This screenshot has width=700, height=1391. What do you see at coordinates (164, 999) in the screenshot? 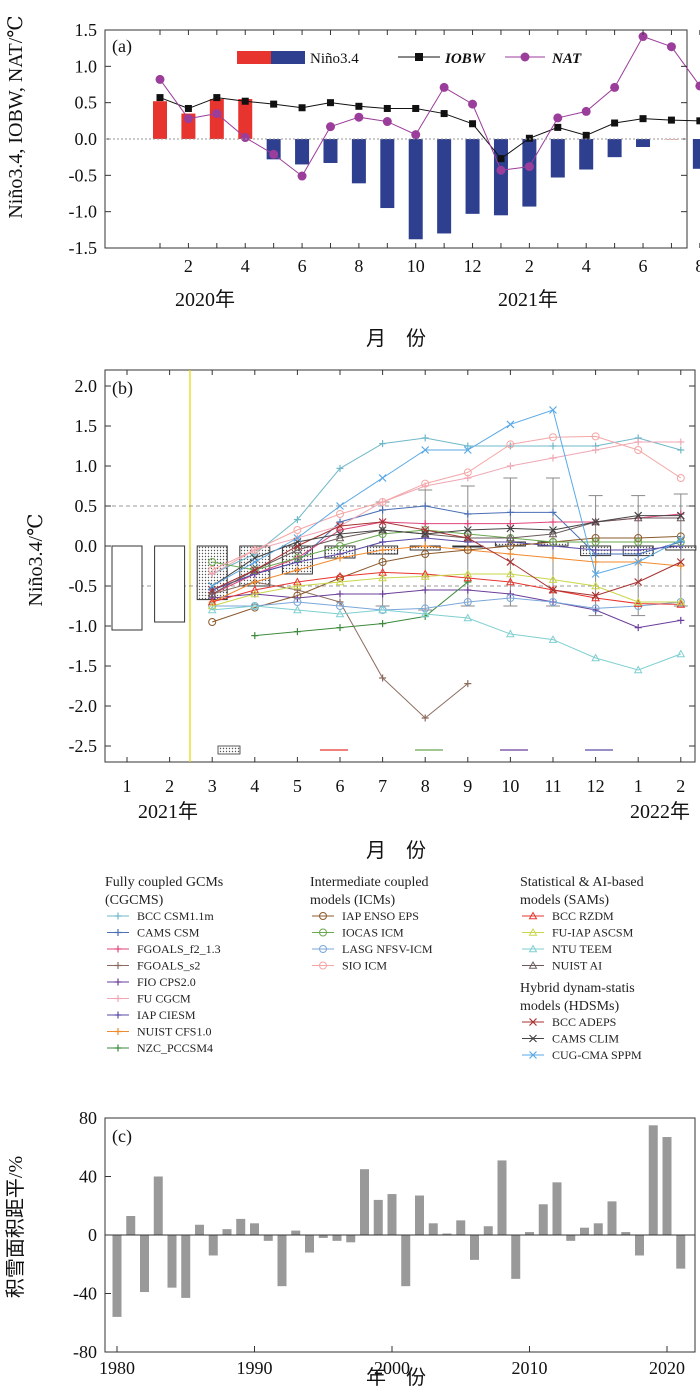
I see `legend-label-fu-cgcm: FU CGCM` at bounding box center [164, 999].